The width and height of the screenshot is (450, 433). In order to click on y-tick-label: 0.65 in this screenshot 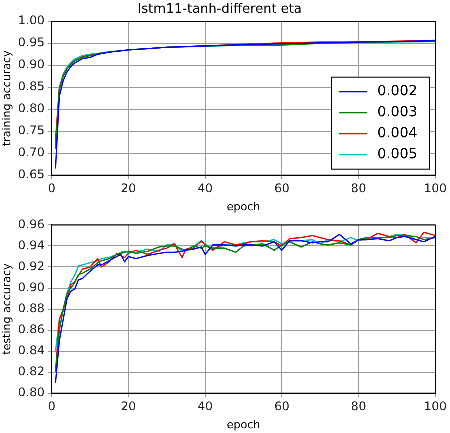, I will do `click(31, 175)`.